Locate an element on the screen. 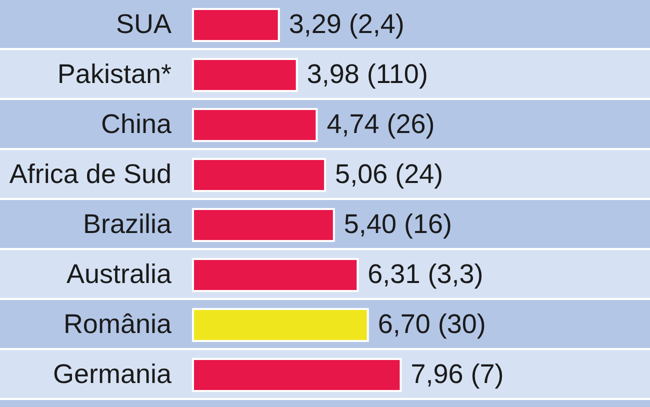 The height and width of the screenshot is (407, 650). y-tick-label: Africa de Sud is located at coordinates (90, 174).